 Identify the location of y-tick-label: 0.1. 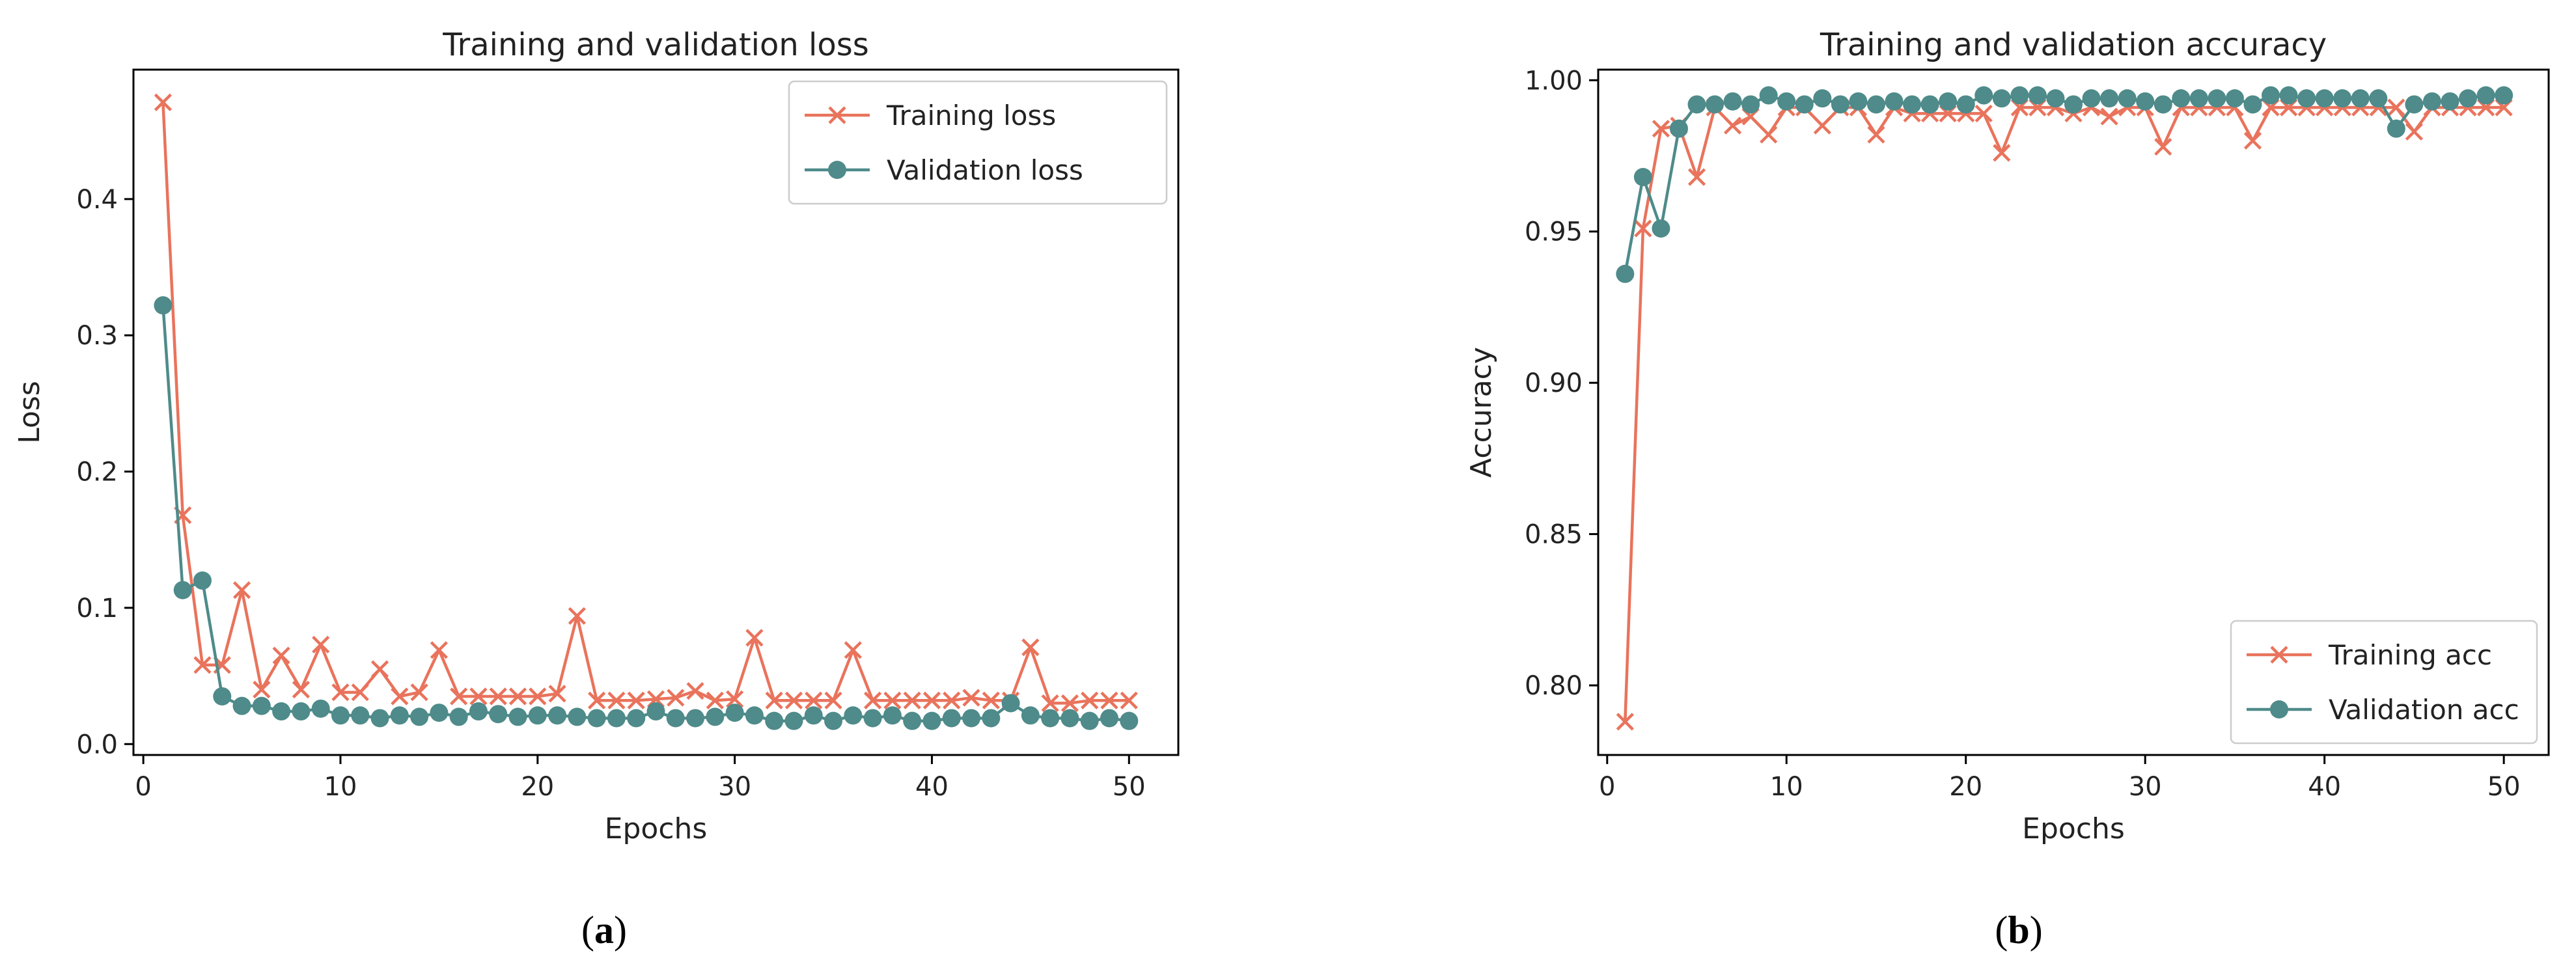
(97, 609).